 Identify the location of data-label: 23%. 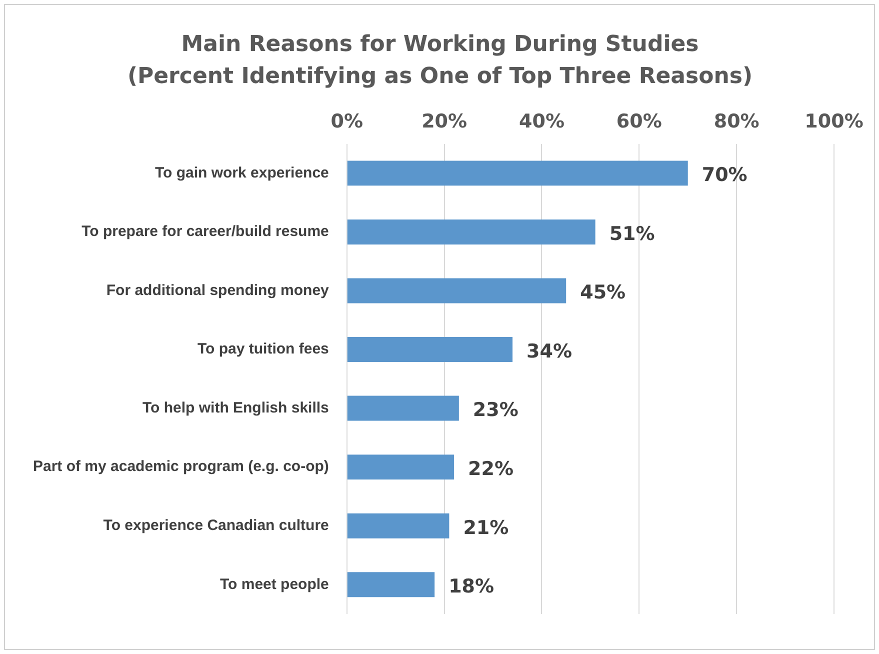
(495, 410).